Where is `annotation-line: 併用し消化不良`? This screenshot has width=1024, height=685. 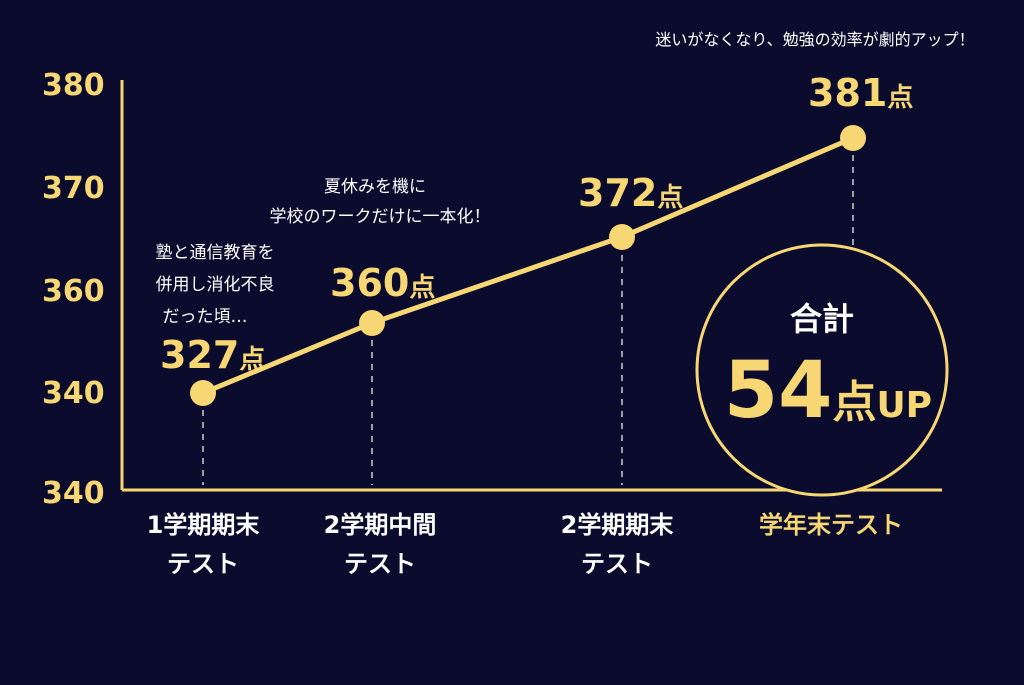
annotation-line: 併用し消化不良 is located at coordinates (215, 285).